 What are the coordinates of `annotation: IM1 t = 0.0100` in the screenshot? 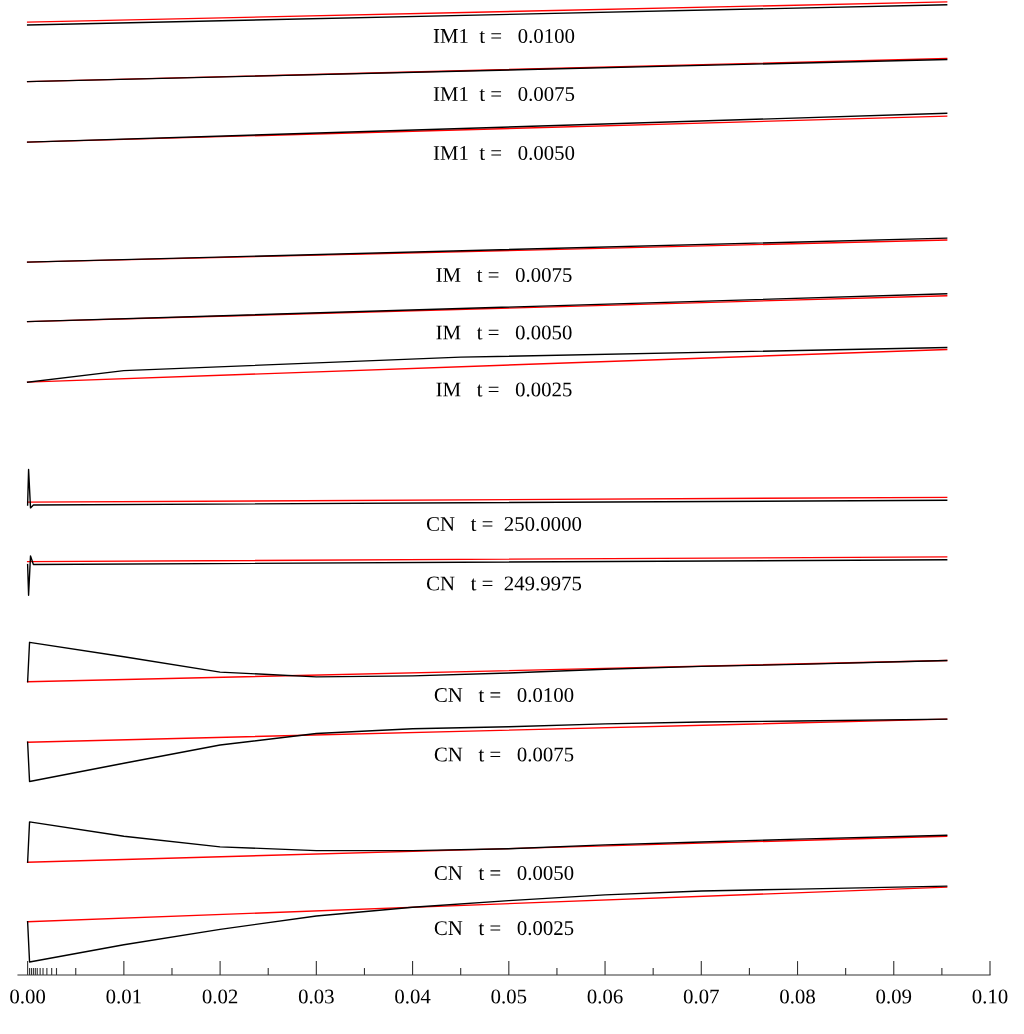 It's located at (504, 36).